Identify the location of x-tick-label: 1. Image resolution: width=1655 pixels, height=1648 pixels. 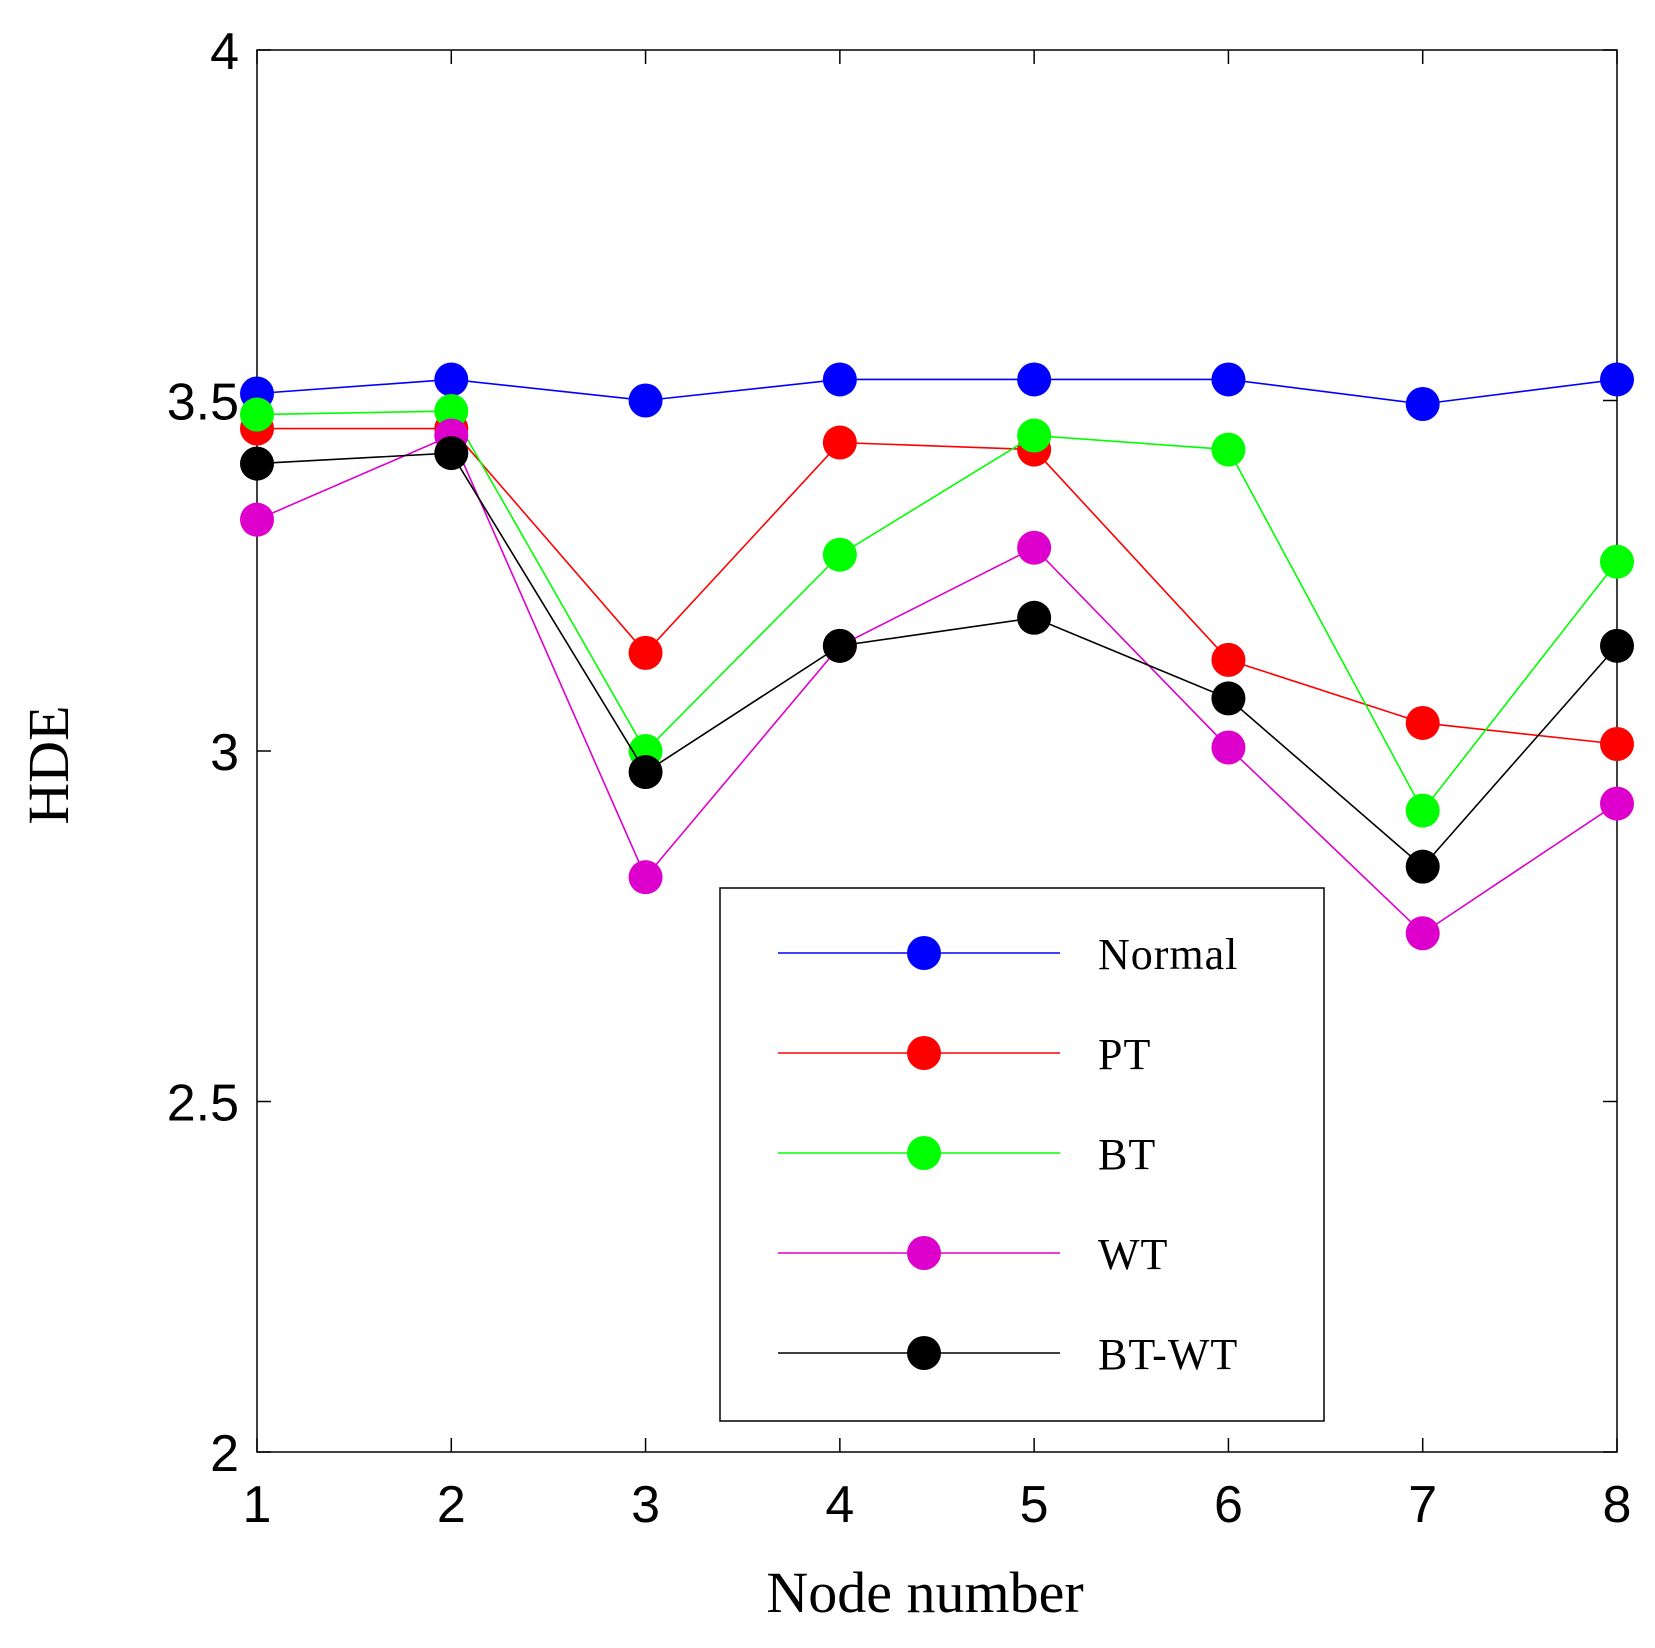
(257, 1505).